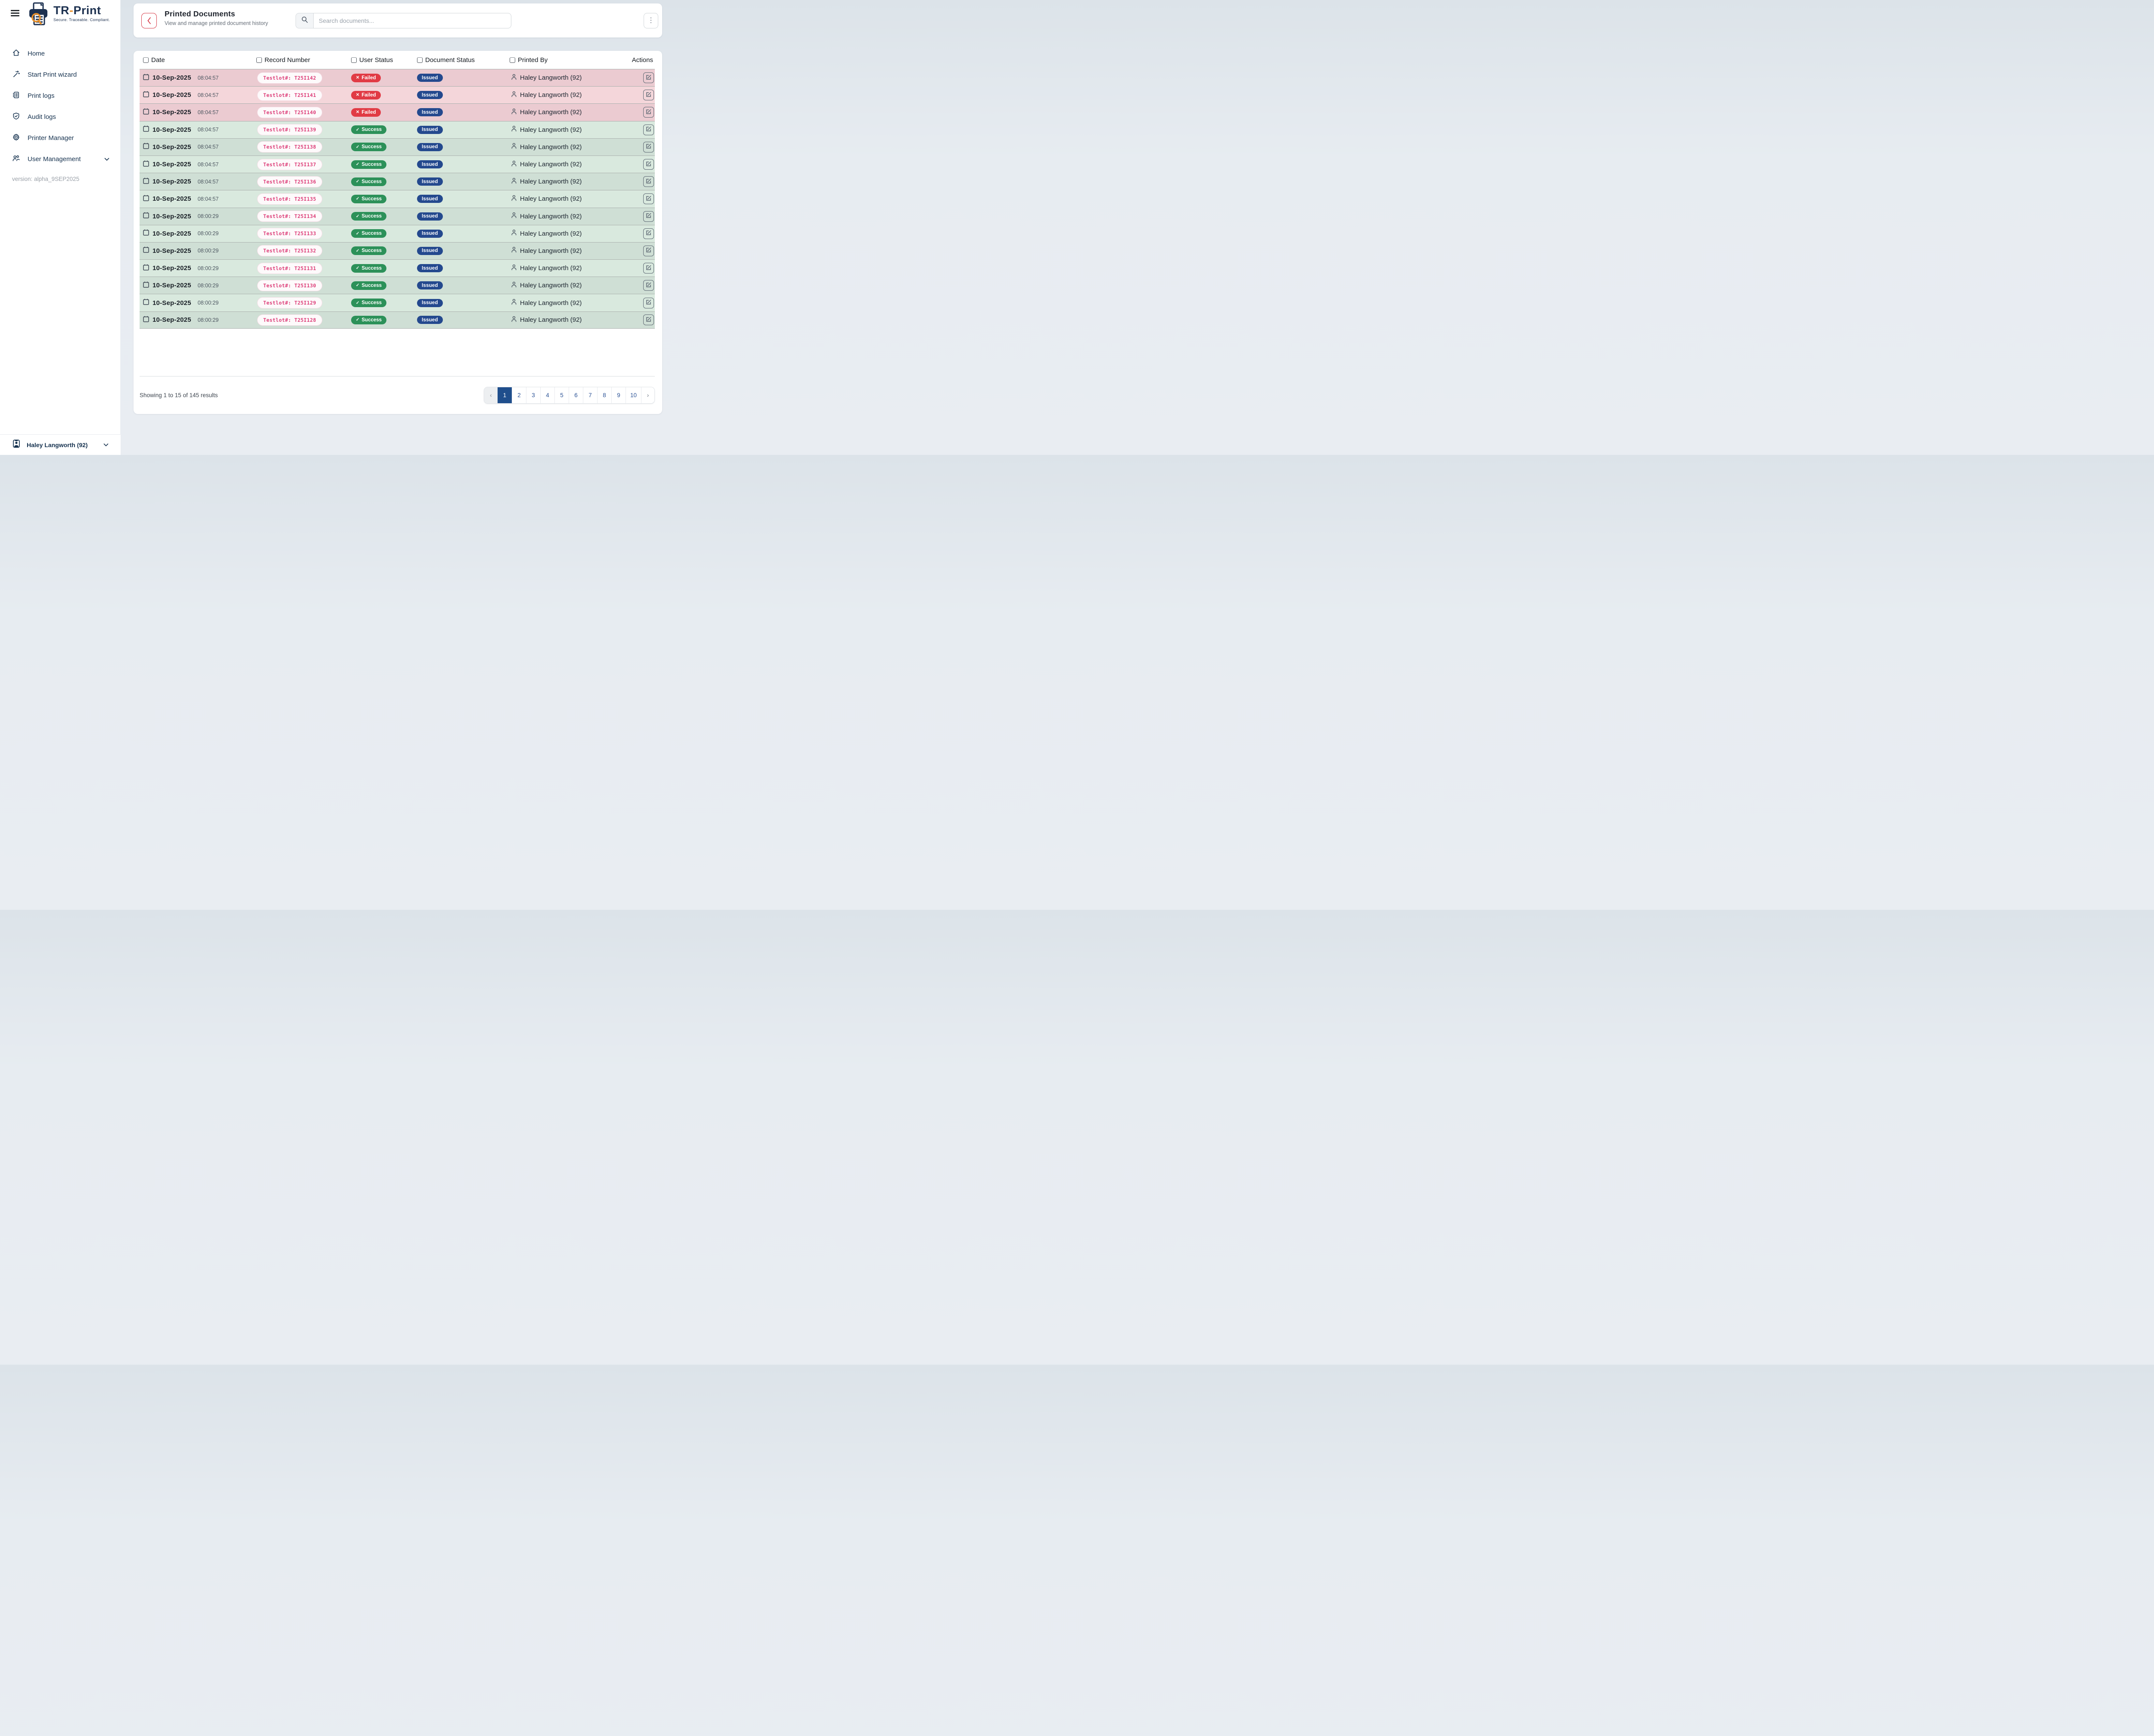  Describe the element at coordinates (16, 96) in the screenshot. I see `print-logs-icon` at that location.